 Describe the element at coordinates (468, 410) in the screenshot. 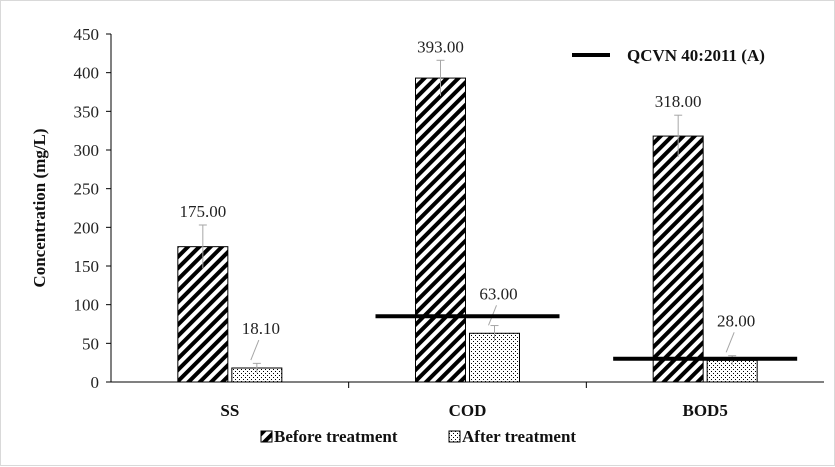

I see `x-tick-label: COD` at that location.